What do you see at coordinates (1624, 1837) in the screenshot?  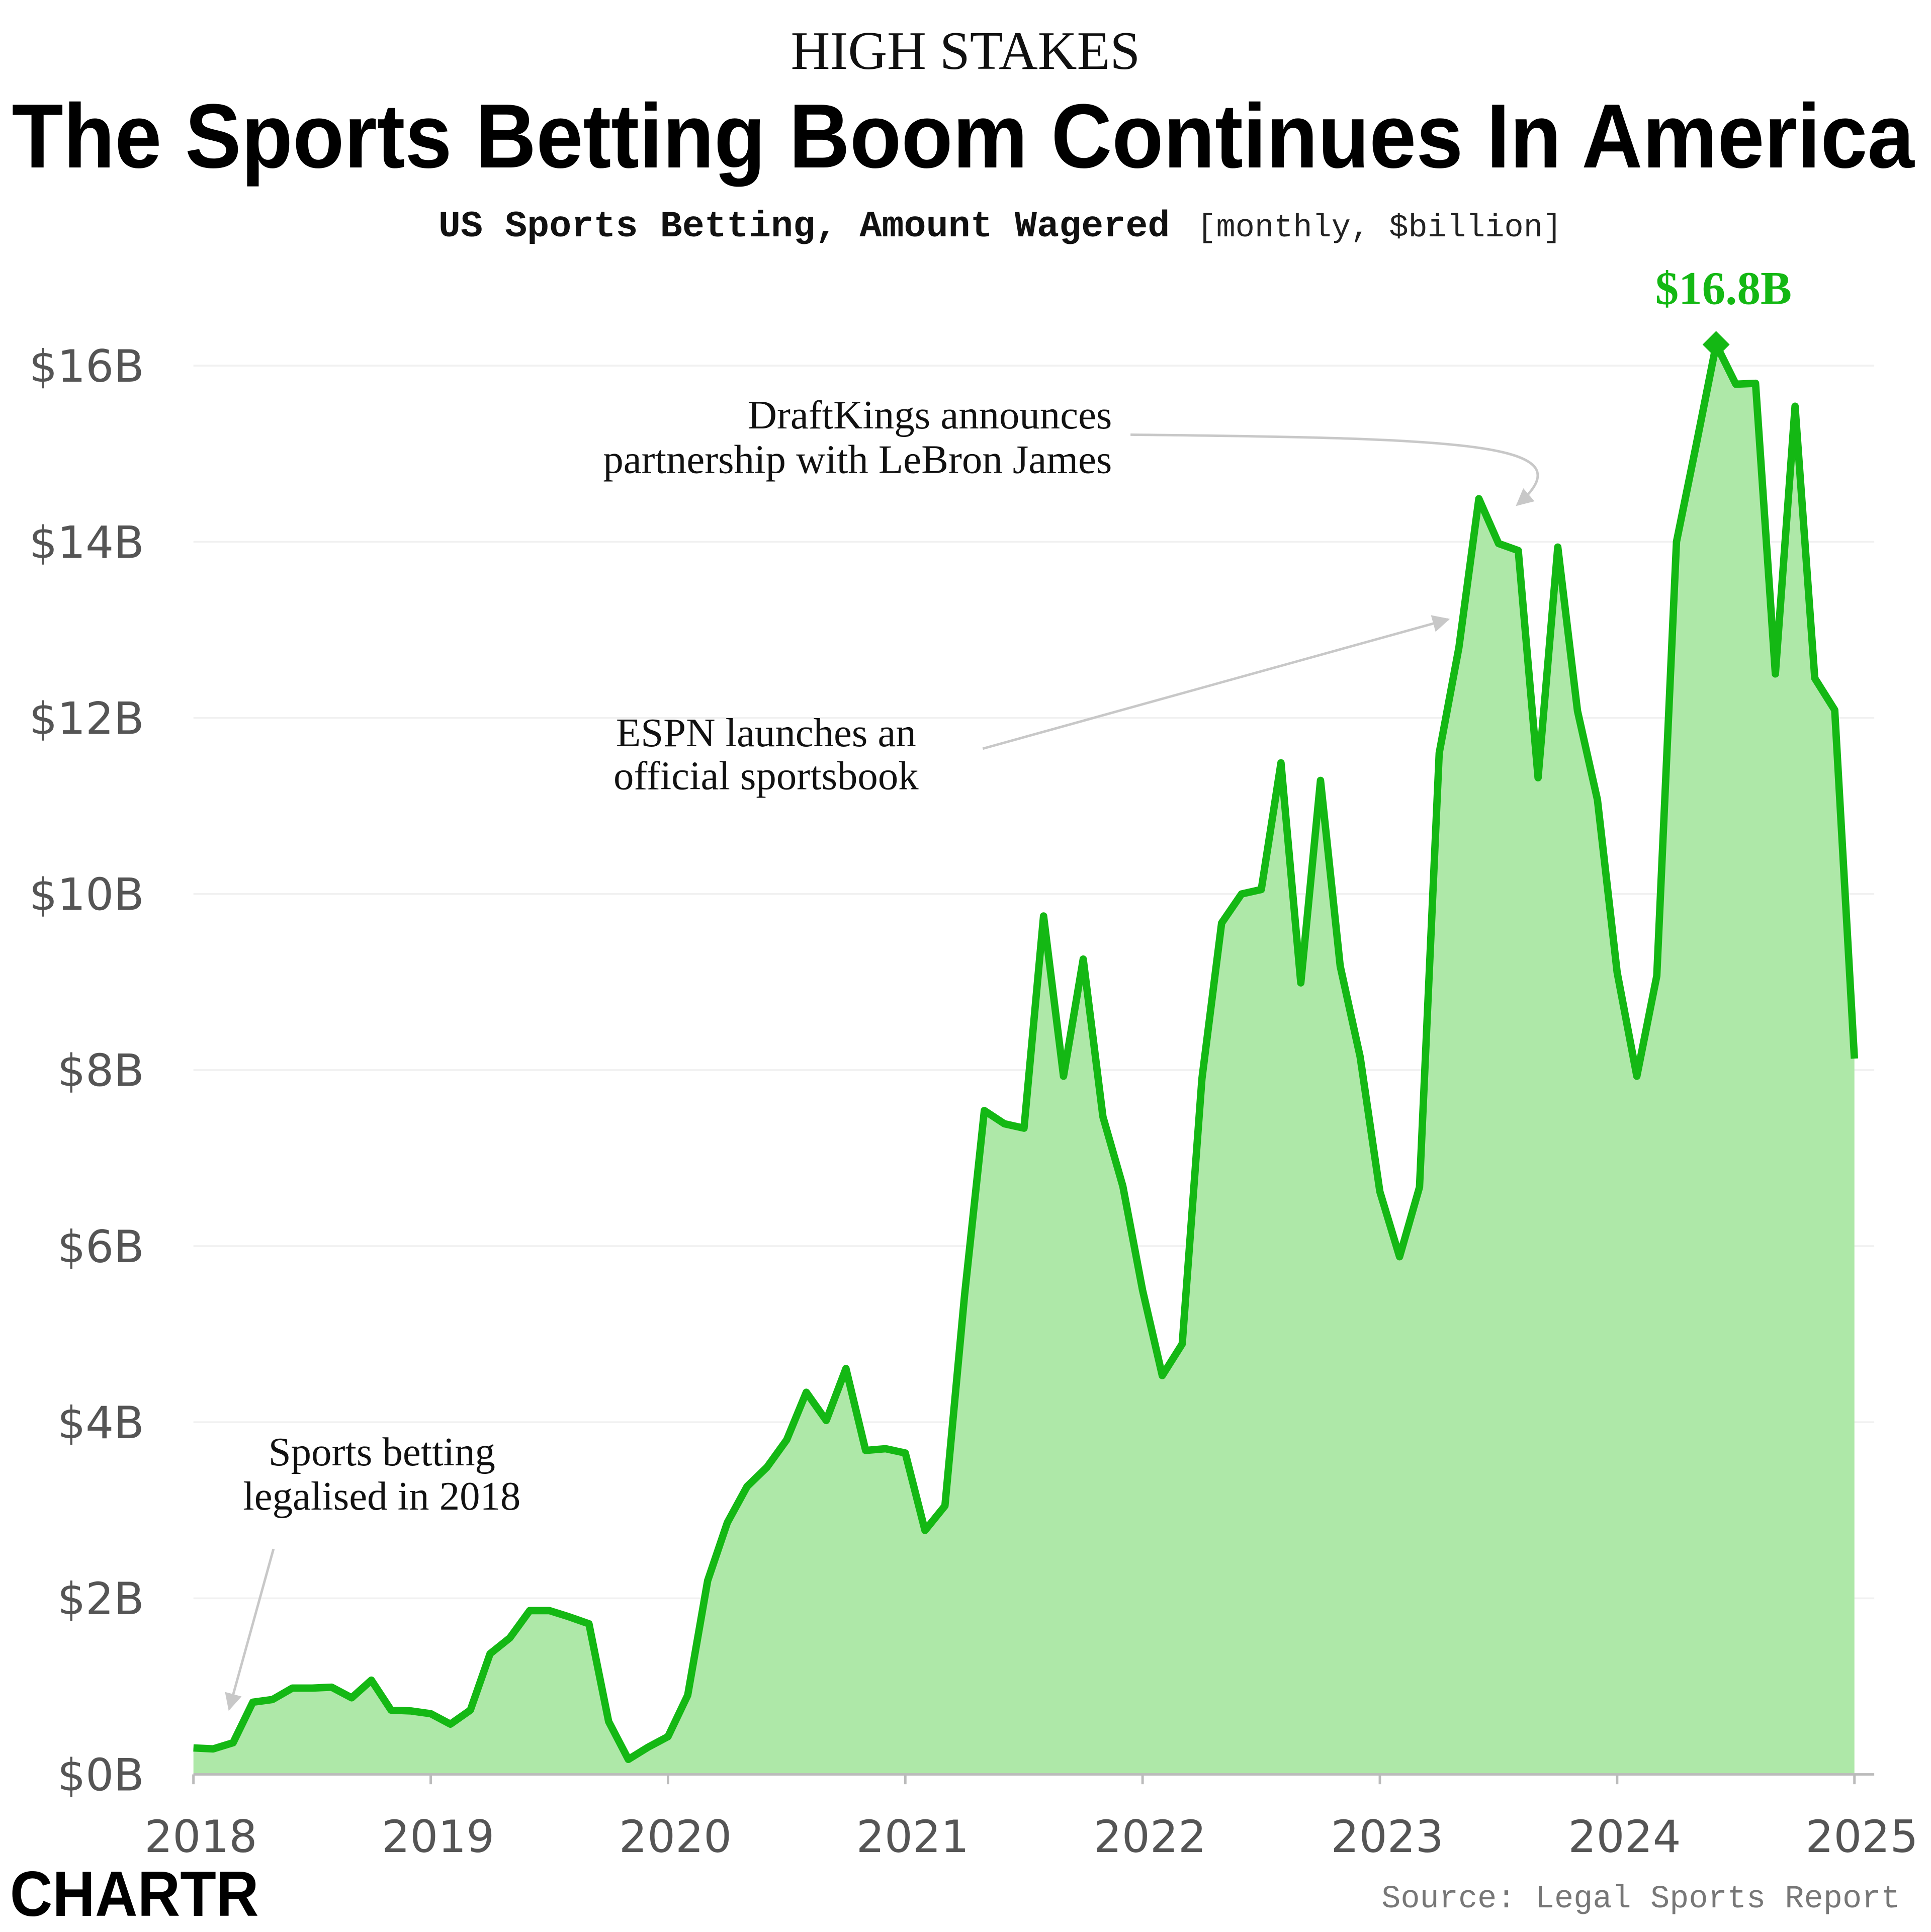 I see `x-tick-label: 2024` at bounding box center [1624, 1837].